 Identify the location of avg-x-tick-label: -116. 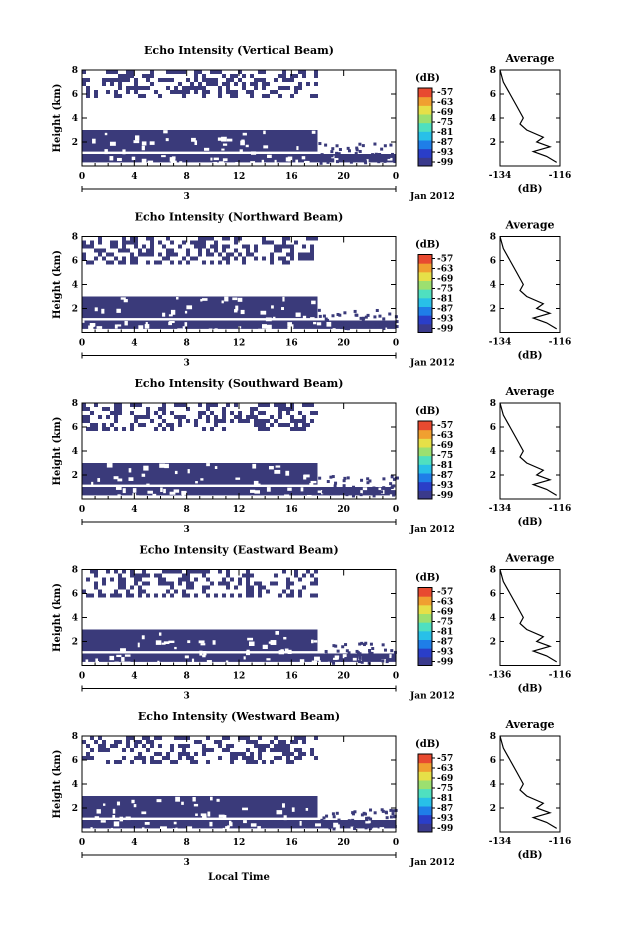
(560, 842).